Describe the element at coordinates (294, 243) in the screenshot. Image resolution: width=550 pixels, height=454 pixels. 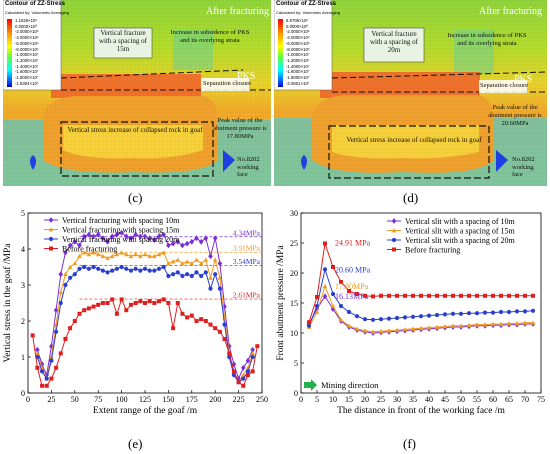
I see `y-tick-label: 25` at that location.